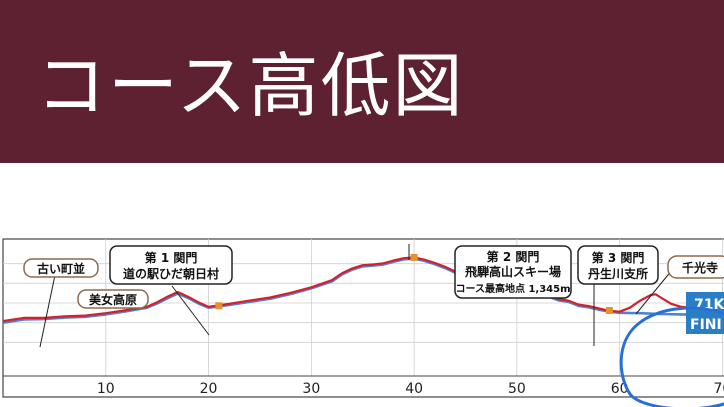  I want to click on callout-senkoji: 千光寺, so click(695, 267).